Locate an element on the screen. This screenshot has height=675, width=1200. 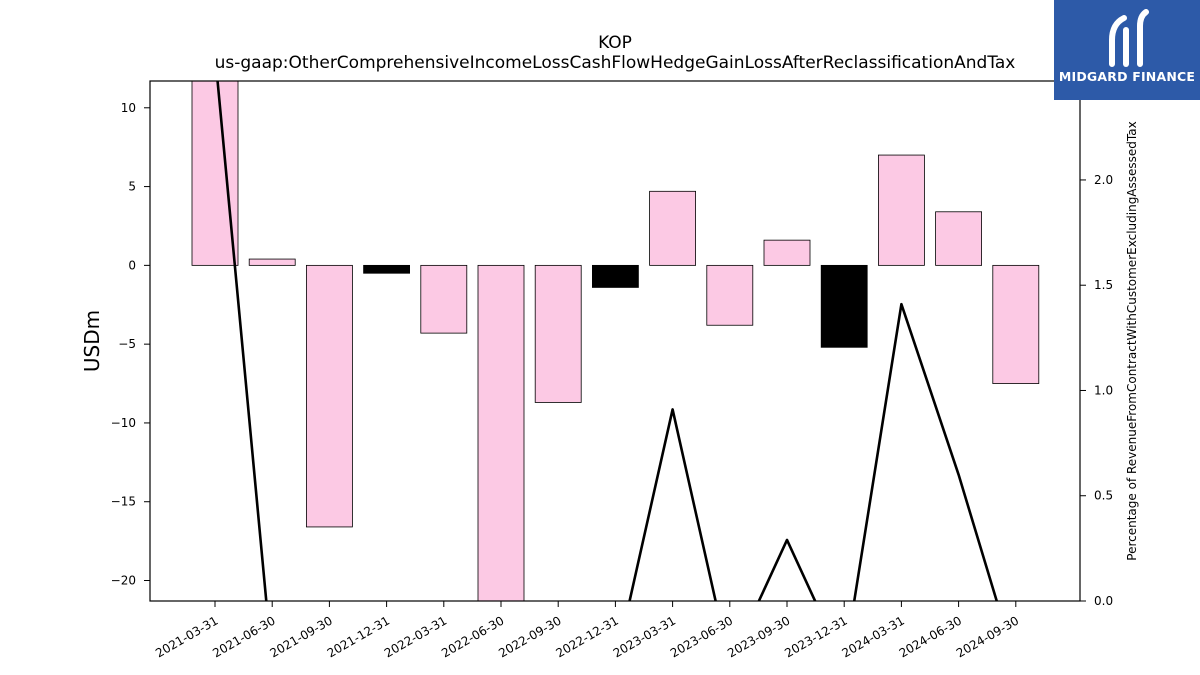
x-tick-label: 2022-12-31 is located at coordinates (586, 636).